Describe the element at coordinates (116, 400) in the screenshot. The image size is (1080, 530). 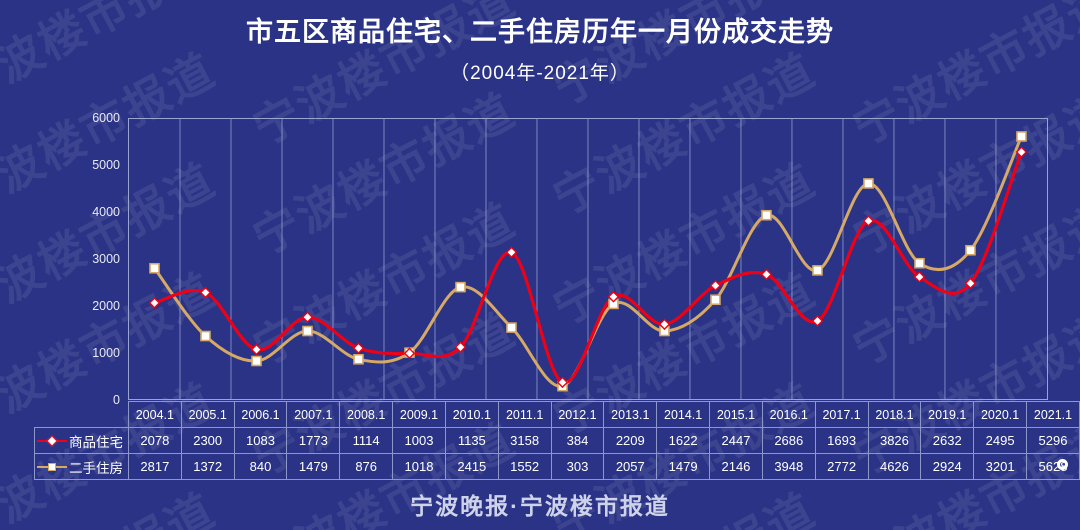
I see `y-axis-tick-label: 0` at that location.